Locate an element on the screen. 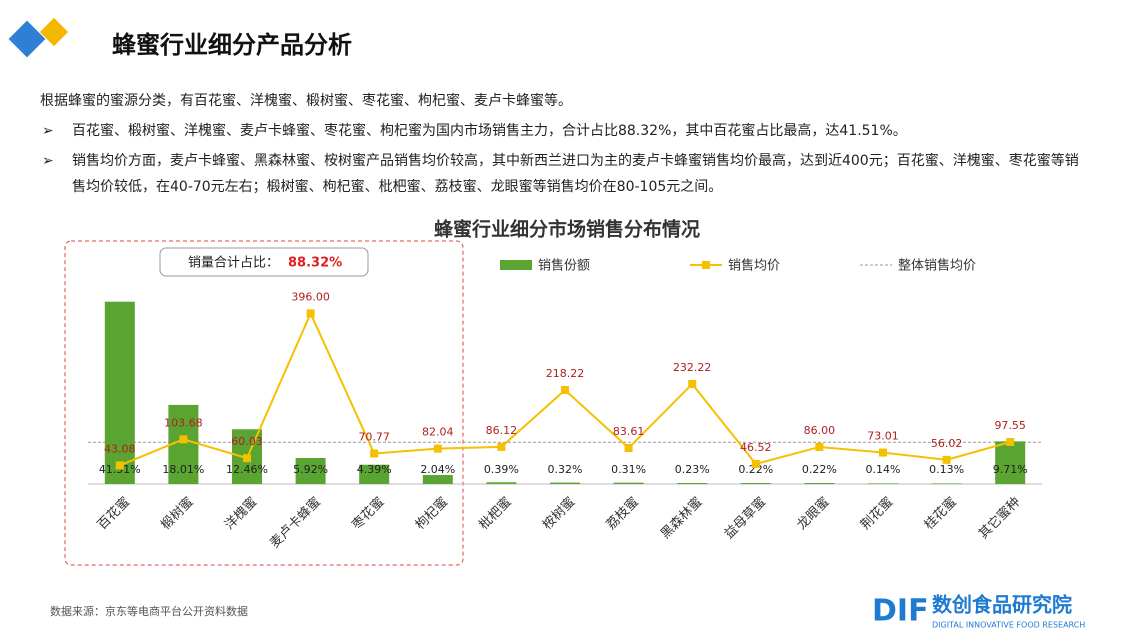  line-value-label: 232.22 is located at coordinates (692, 367).